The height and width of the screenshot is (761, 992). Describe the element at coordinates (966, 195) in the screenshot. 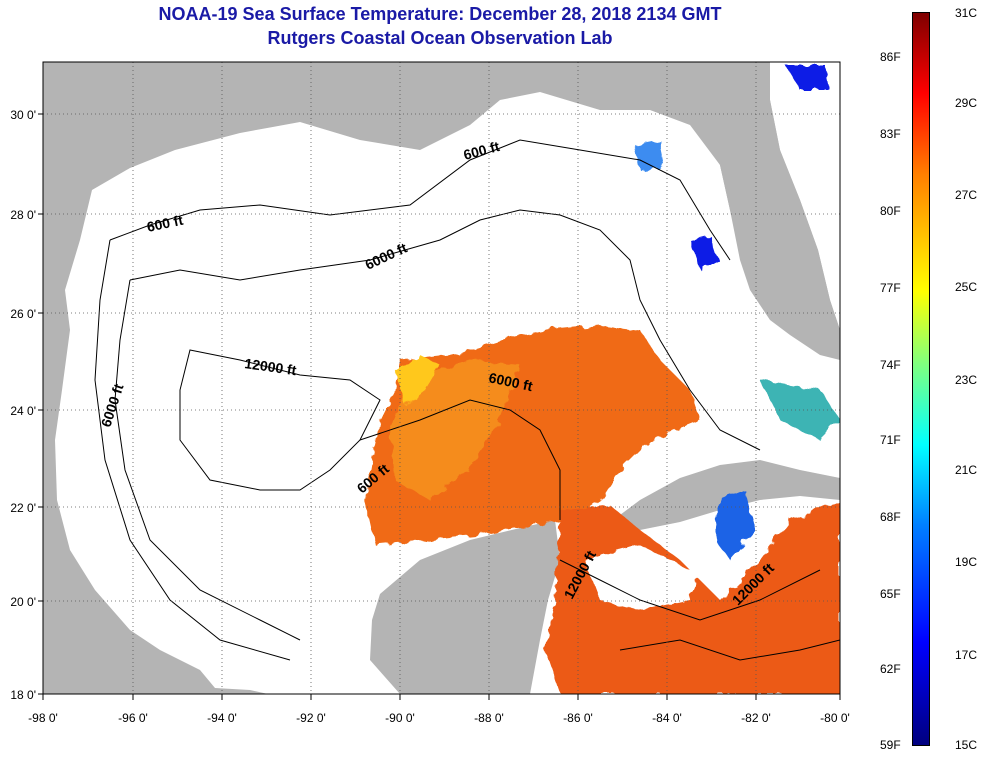

I see `colorbar-label-27c: 27C` at that location.